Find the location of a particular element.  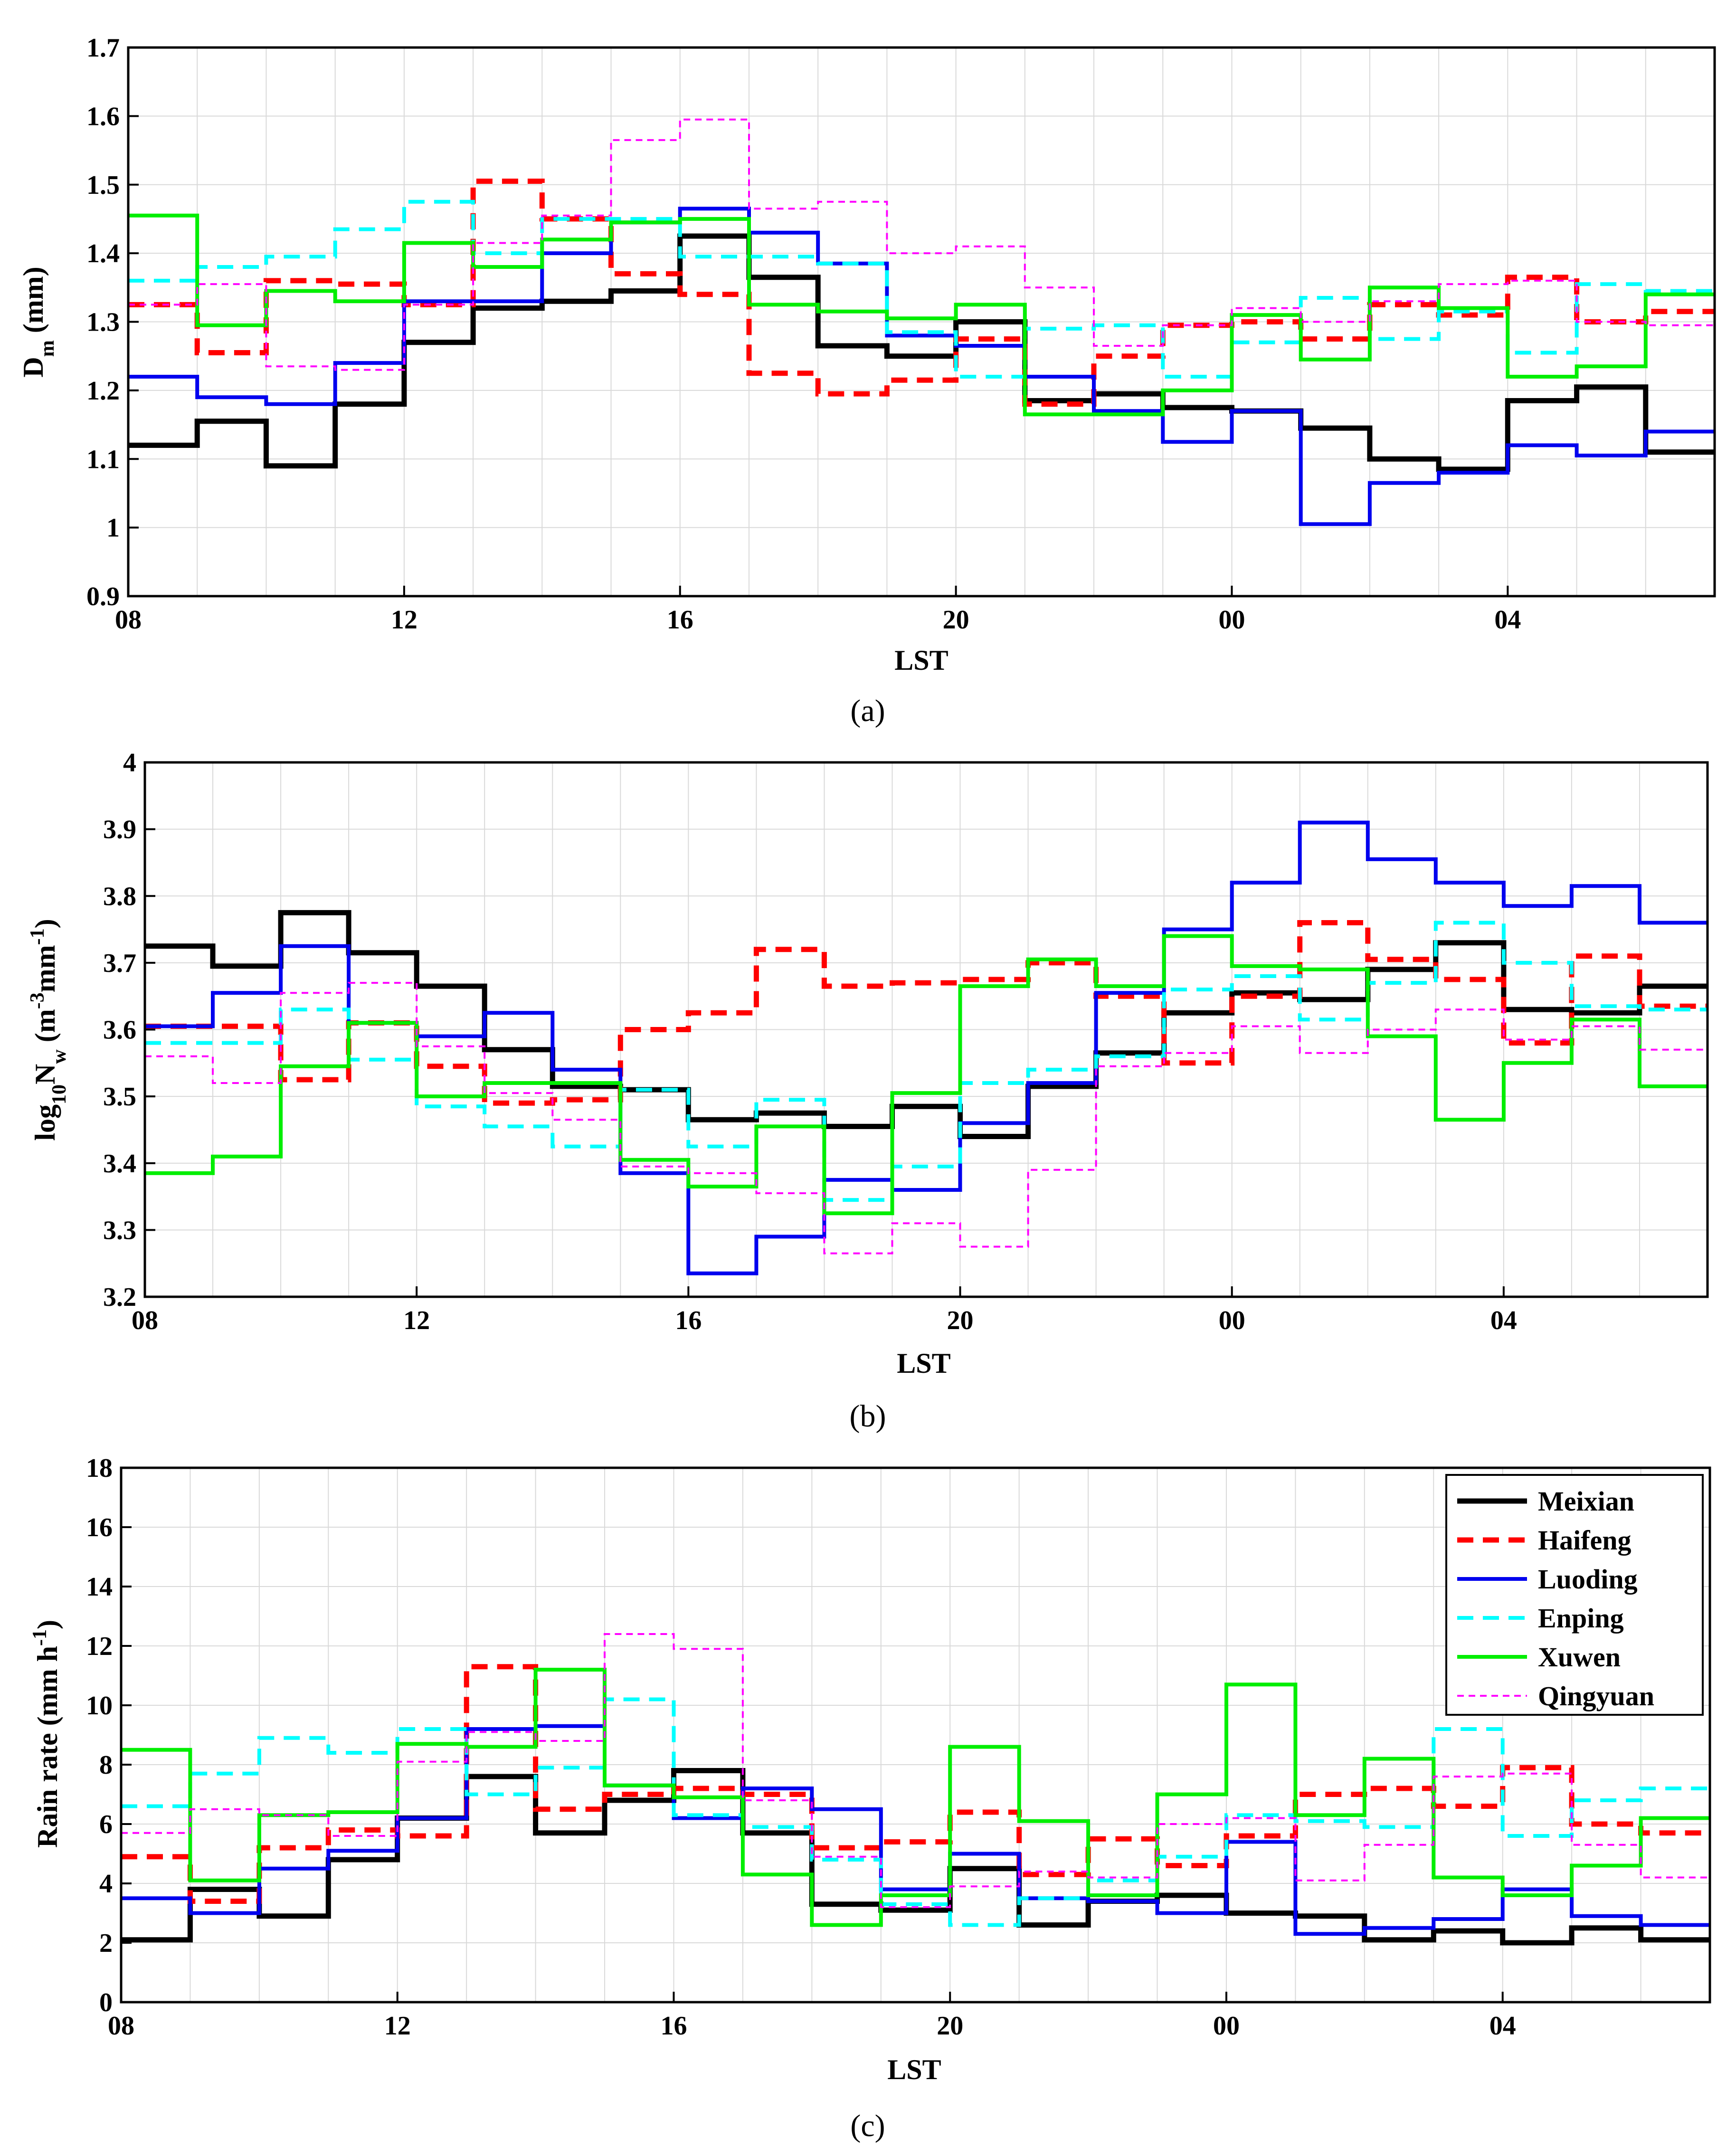

panel-b-ytick-label: 3.9 is located at coordinates (119, 830).